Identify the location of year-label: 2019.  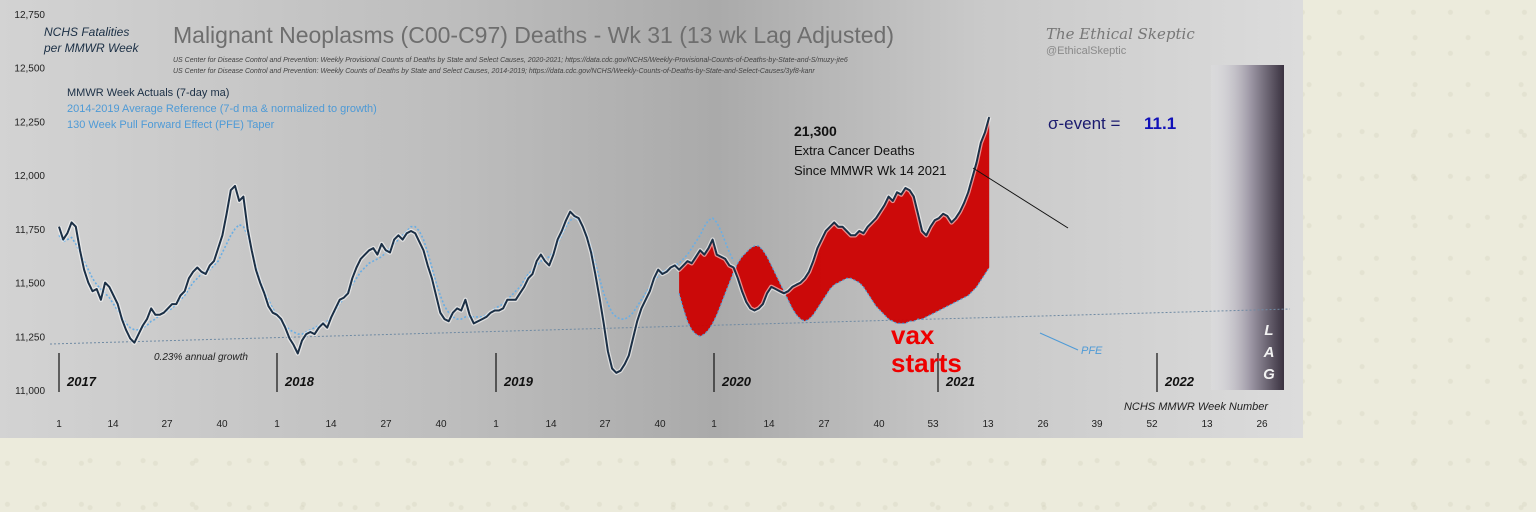
(518, 381).